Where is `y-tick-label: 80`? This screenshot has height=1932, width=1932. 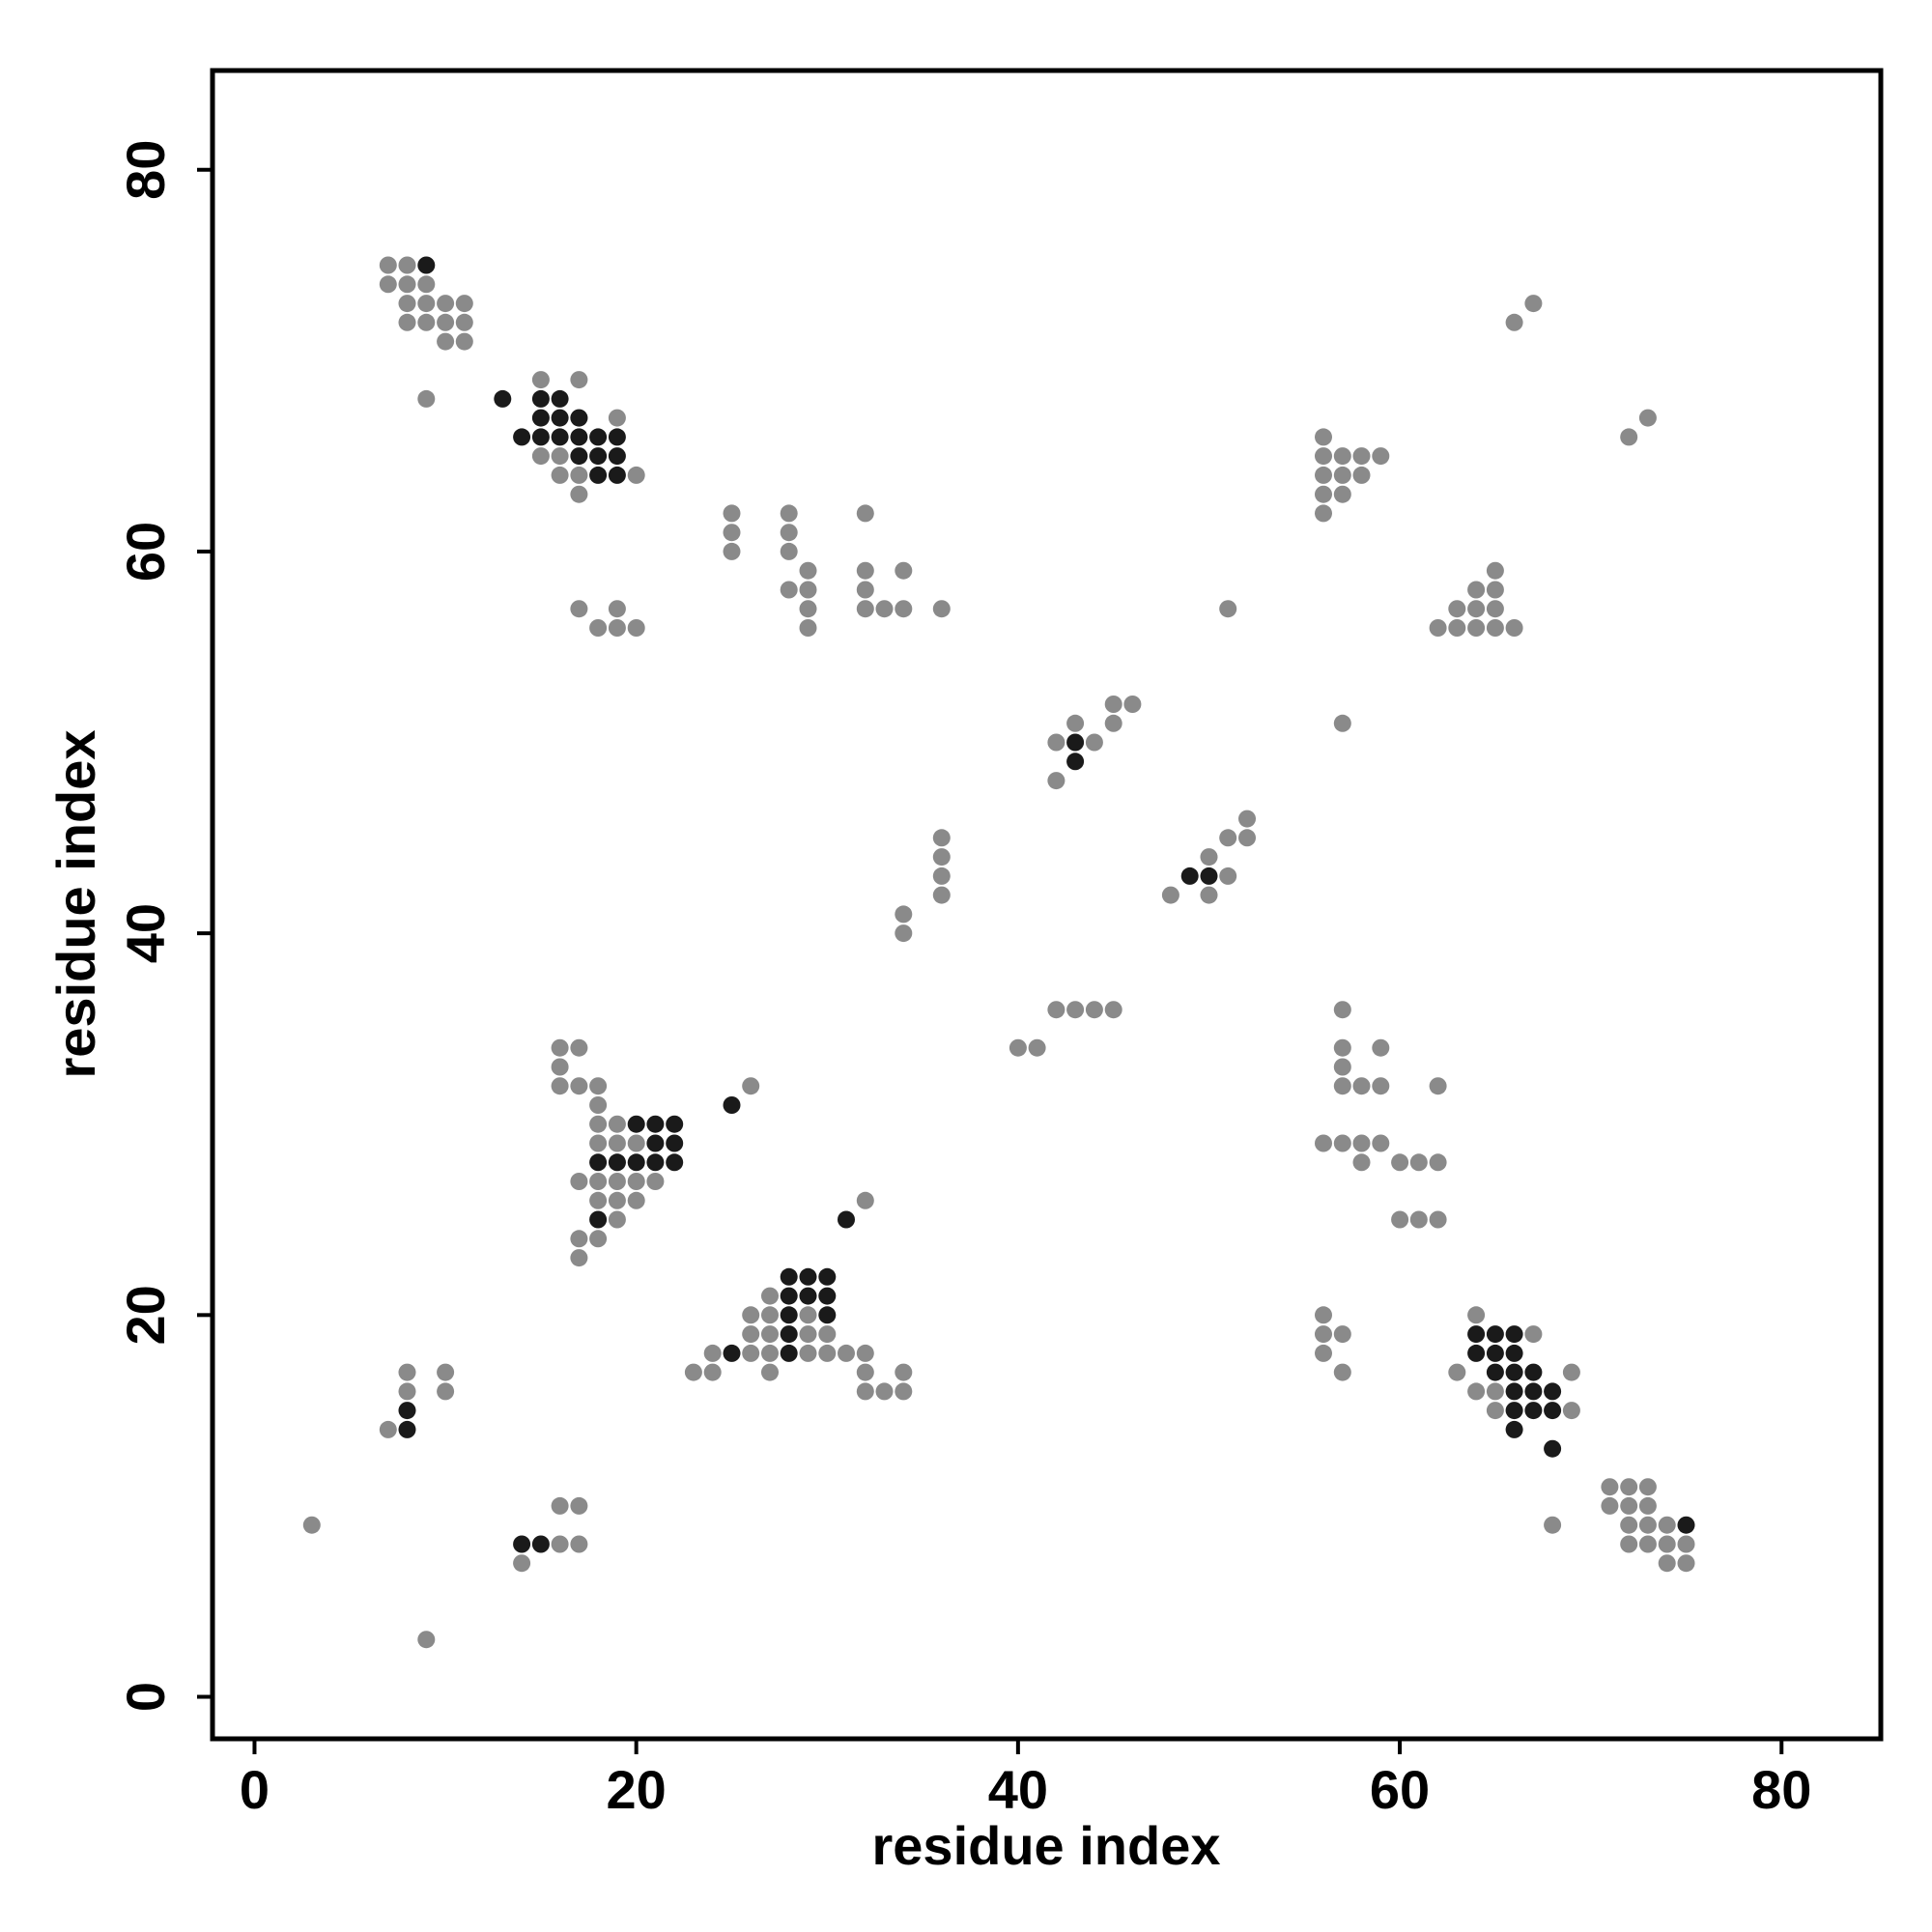 y-tick-label: 80 is located at coordinates (145, 170).